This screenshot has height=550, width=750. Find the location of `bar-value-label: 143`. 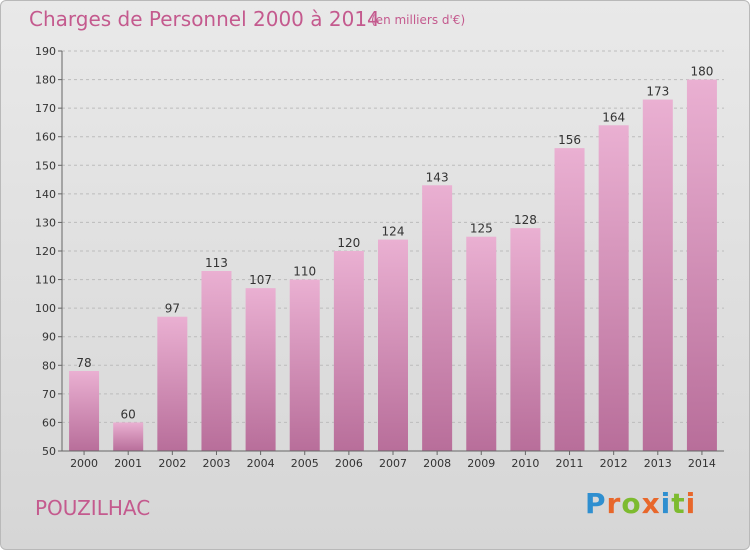

bar-value-label: 143 is located at coordinates (437, 177).